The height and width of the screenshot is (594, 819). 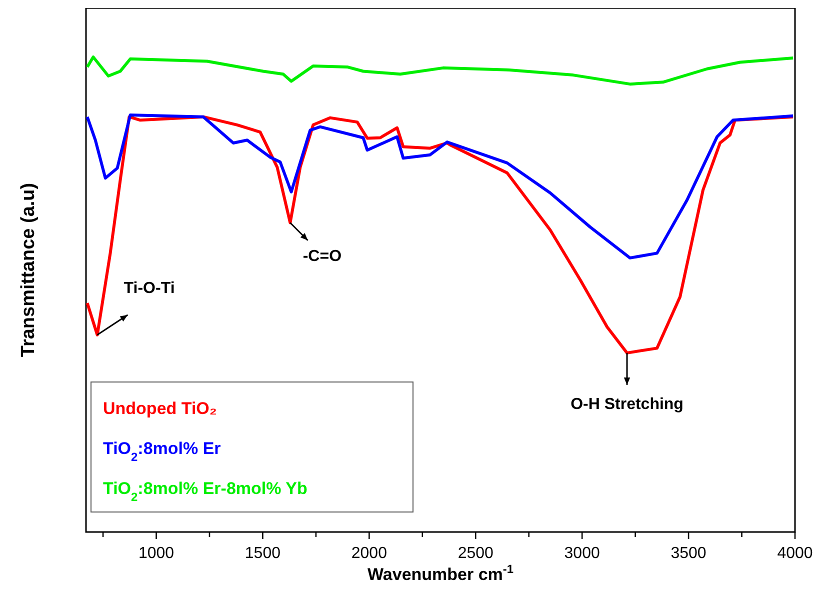 What do you see at coordinates (795, 553) in the screenshot?
I see `x-tick-label: 4000` at bounding box center [795, 553].